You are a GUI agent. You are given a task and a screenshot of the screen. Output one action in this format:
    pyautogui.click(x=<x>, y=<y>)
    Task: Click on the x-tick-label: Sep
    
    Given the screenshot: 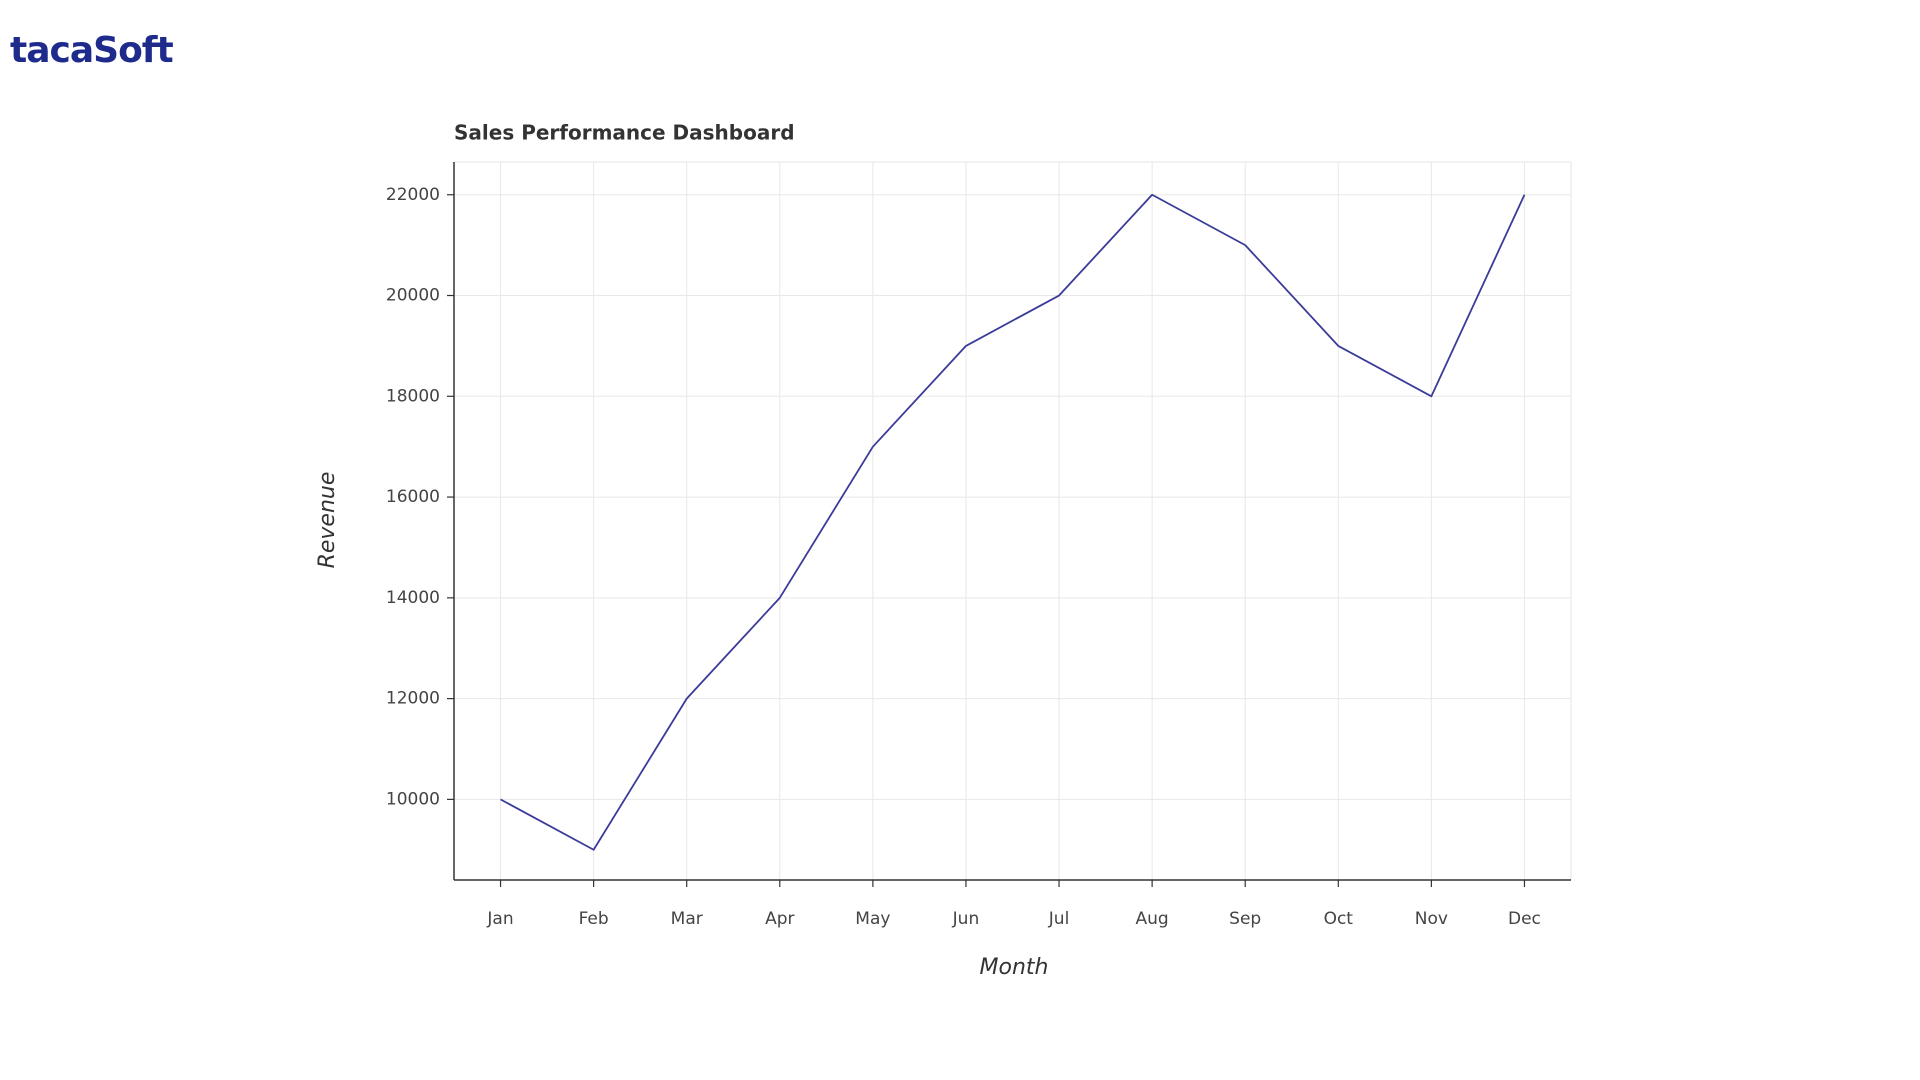 What is the action you would take?
    pyautogui.click(x=1245, y=919)
    